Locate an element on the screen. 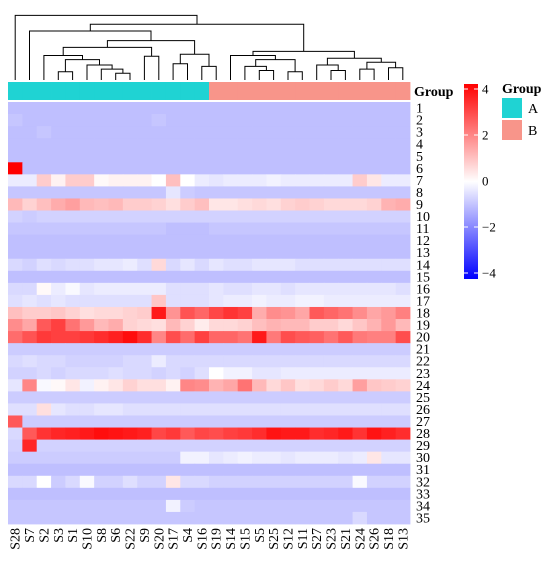 This screenshot has width=550, height=573. heatmap-cell-r19-S21 is located at coordinates (345, 325).